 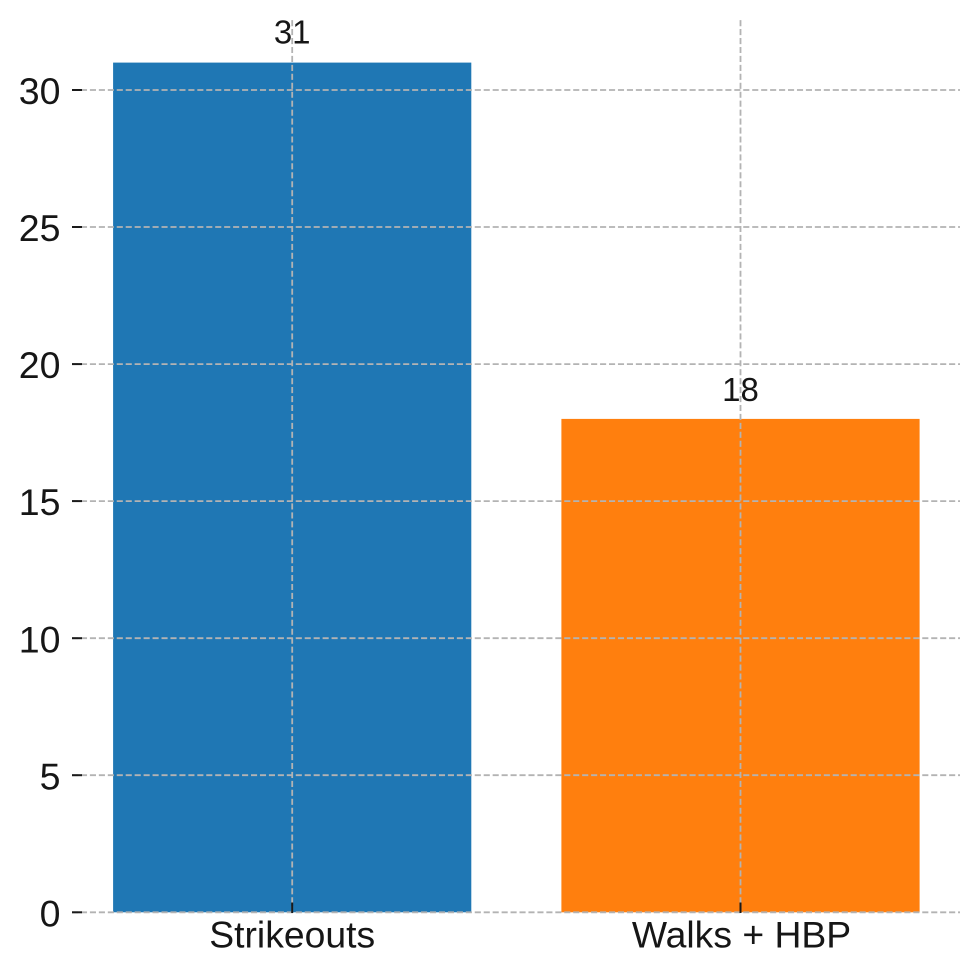 What do you see at coordinates (40, 91) in the screenshot?
I see `svg-text: 30` at bounding box center [40, 91].